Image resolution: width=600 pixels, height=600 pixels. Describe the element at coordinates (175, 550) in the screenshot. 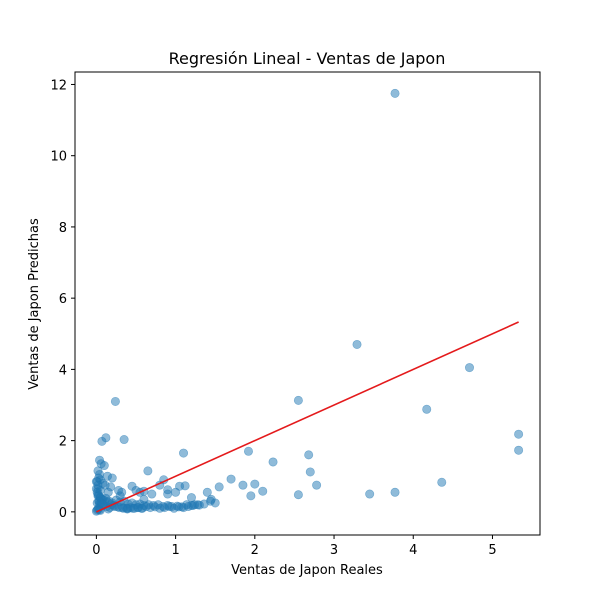

I see `x-tick-label: 1` at that location.